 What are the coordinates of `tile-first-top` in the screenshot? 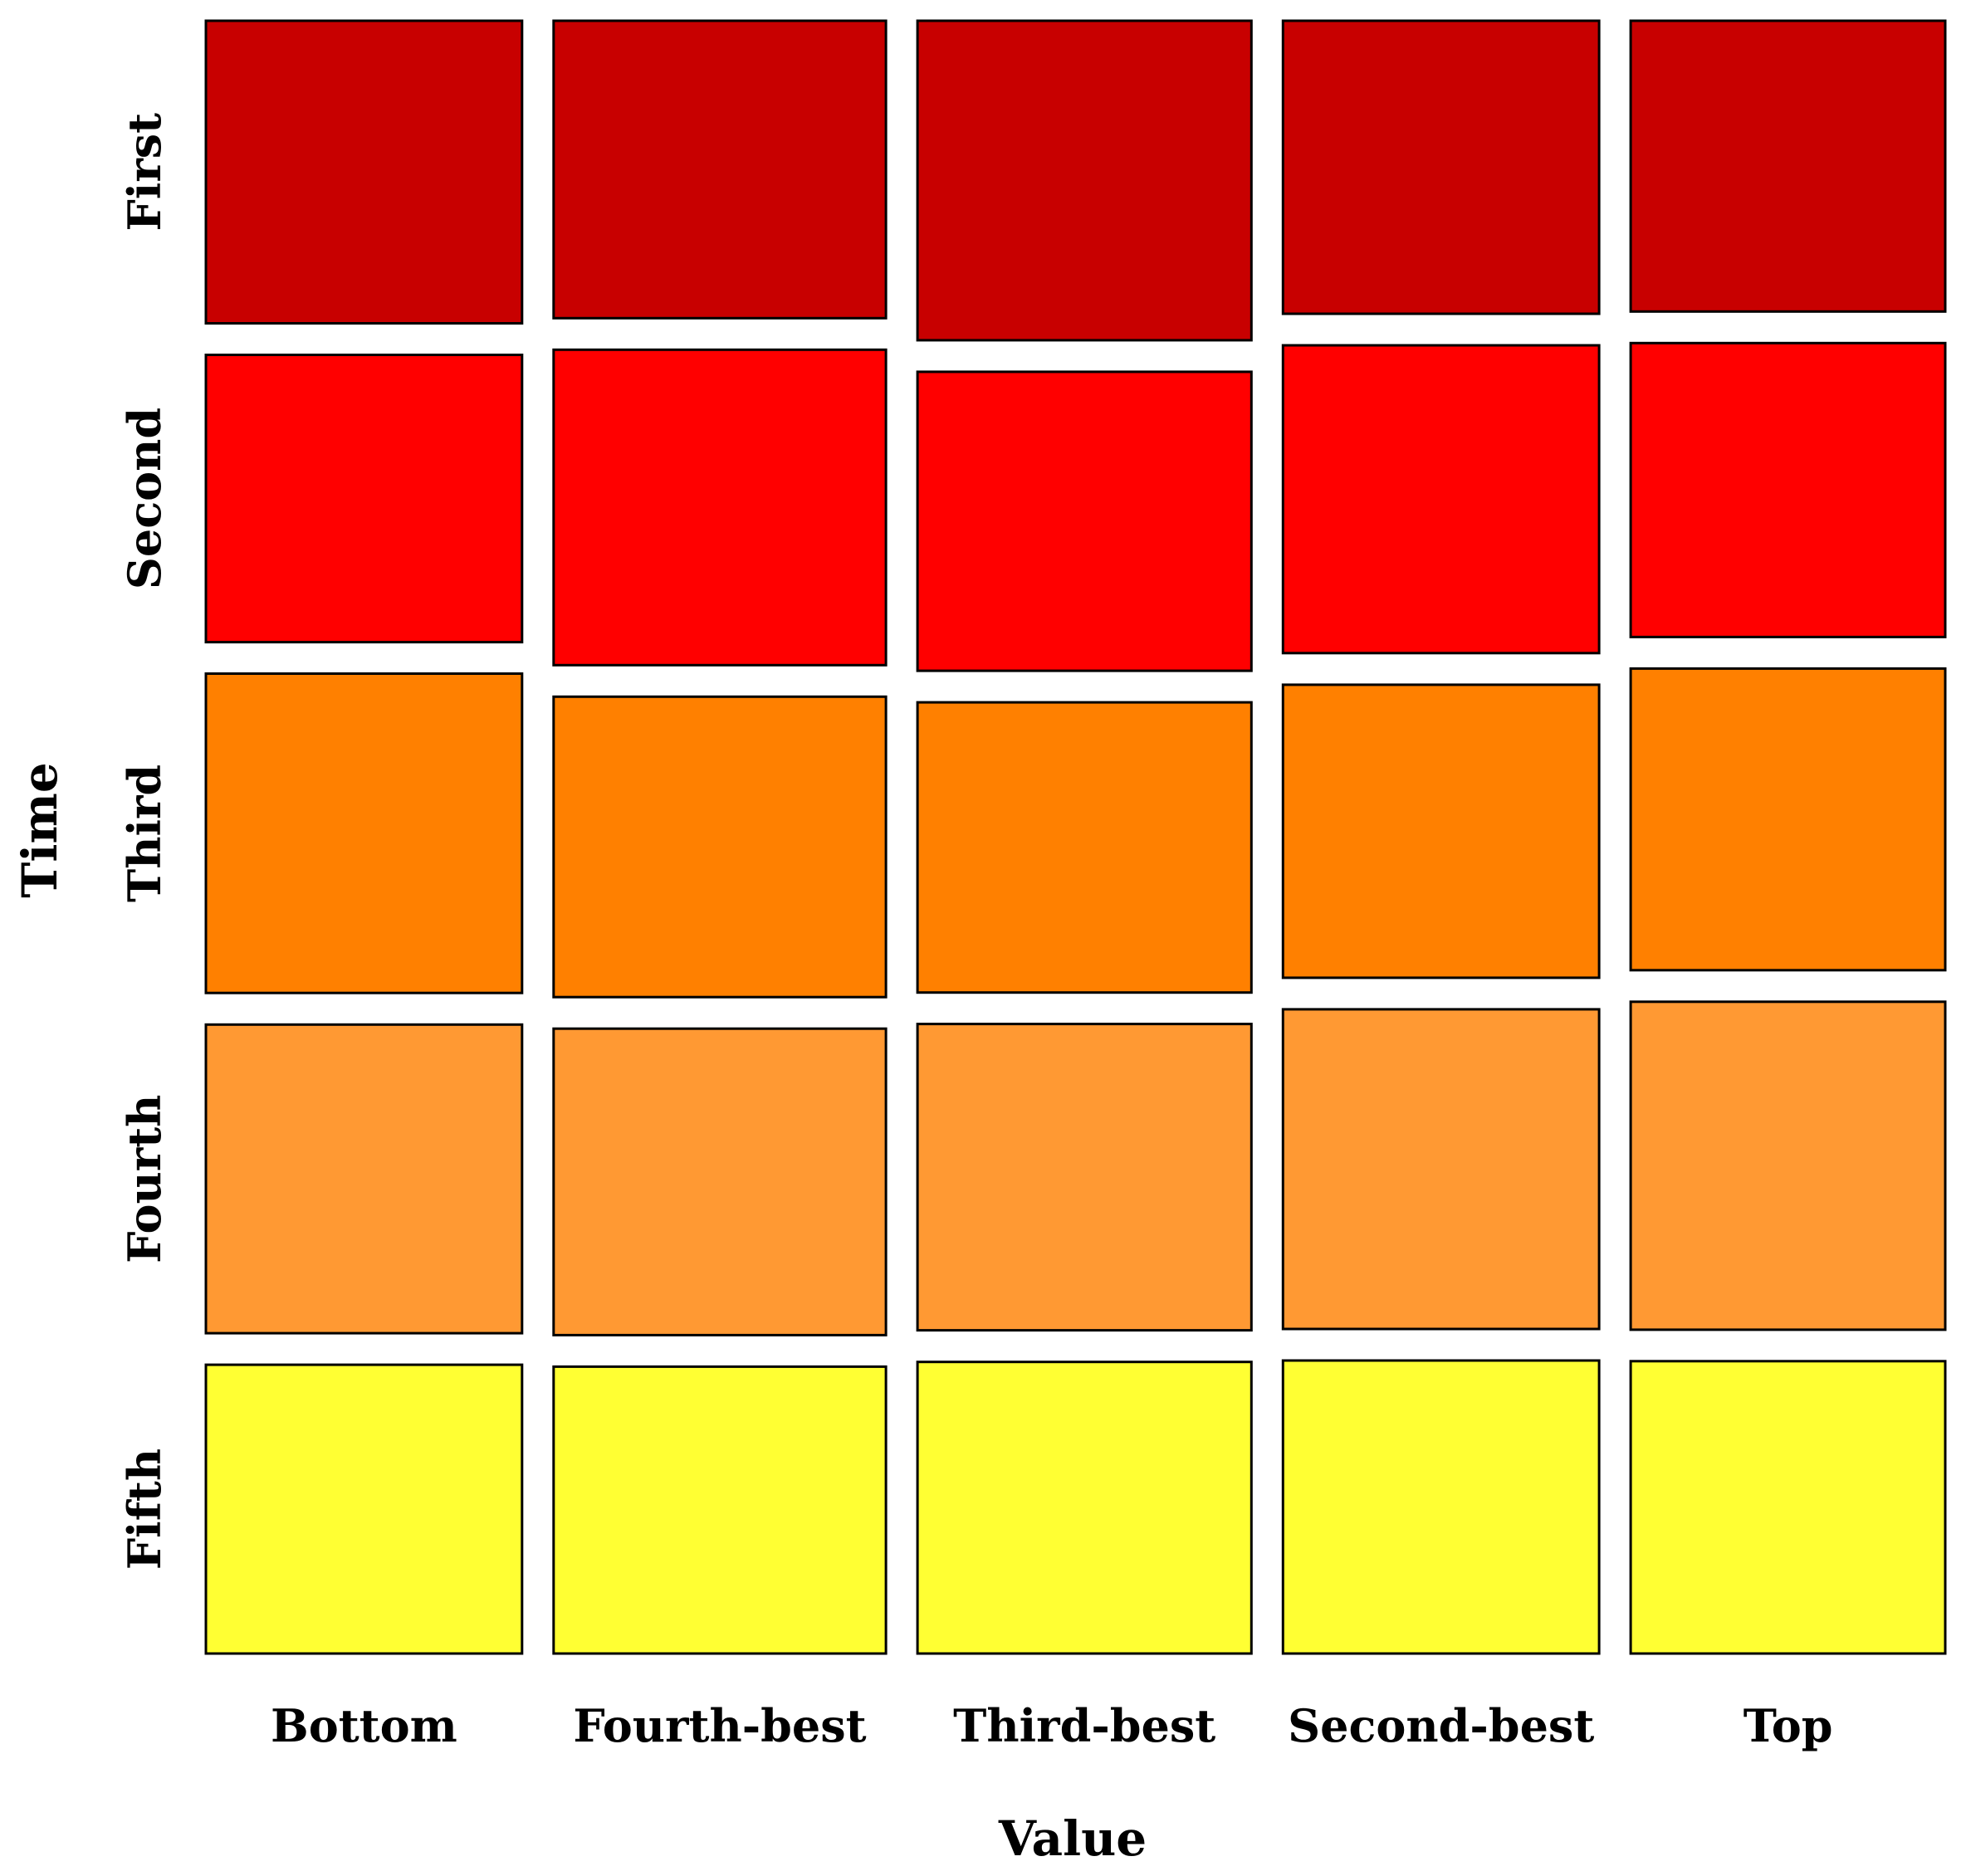 It's located at (1788, 166).